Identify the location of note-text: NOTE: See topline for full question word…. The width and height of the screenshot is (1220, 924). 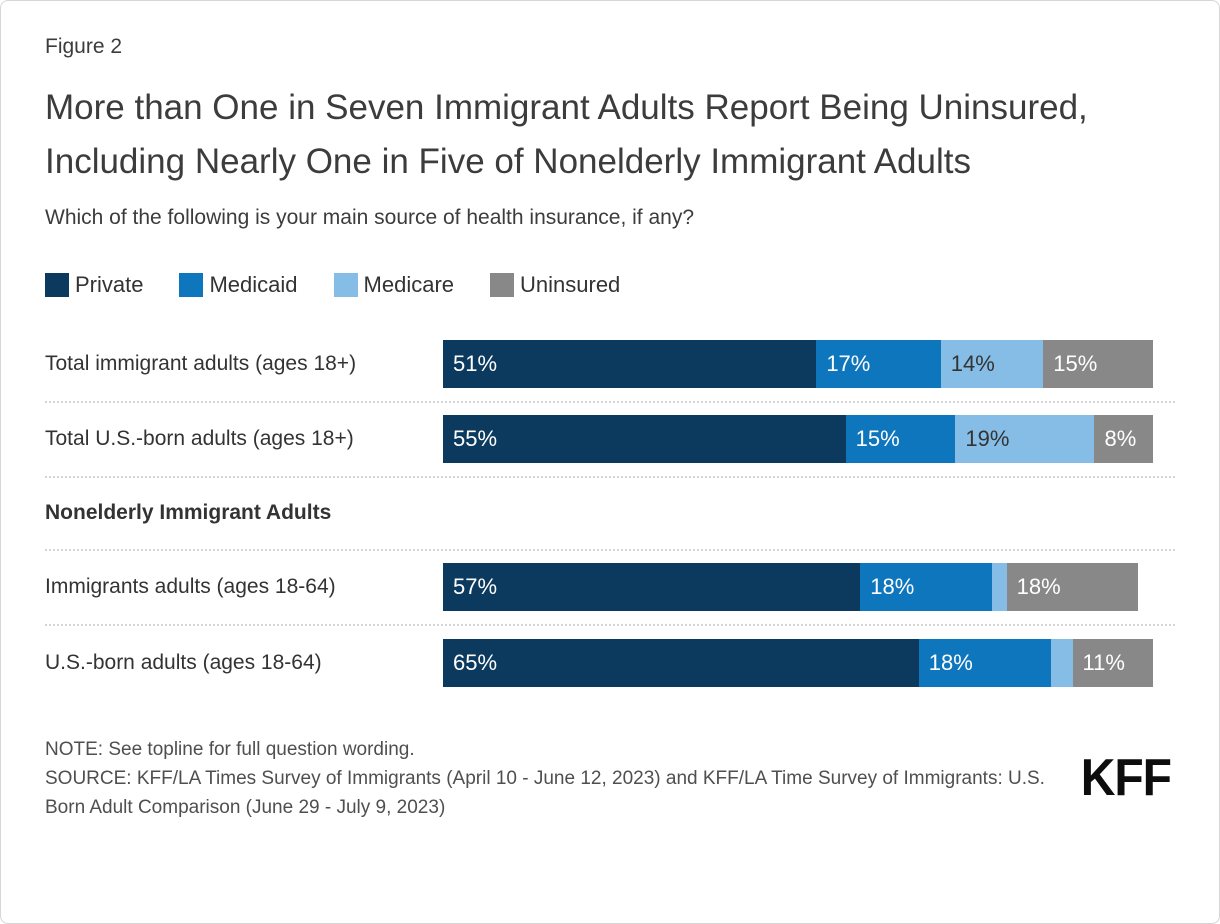
(230, 749).